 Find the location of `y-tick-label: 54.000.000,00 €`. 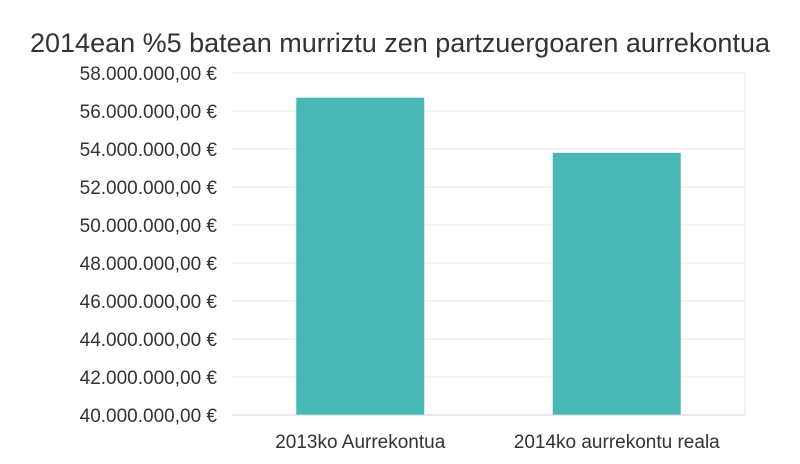

y-tick-label: 54.000.000,00 € is located at coordinates (149, 150).